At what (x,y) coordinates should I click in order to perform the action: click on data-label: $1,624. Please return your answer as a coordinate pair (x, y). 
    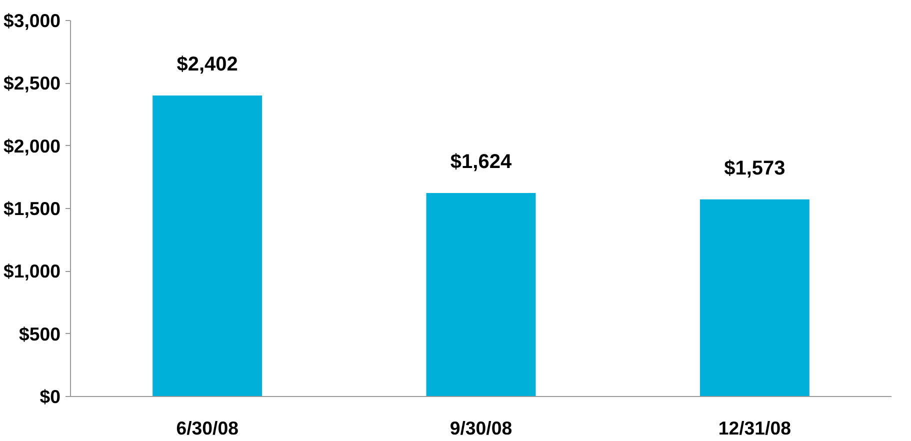
    Looking at the image, I should click on (481, 161).